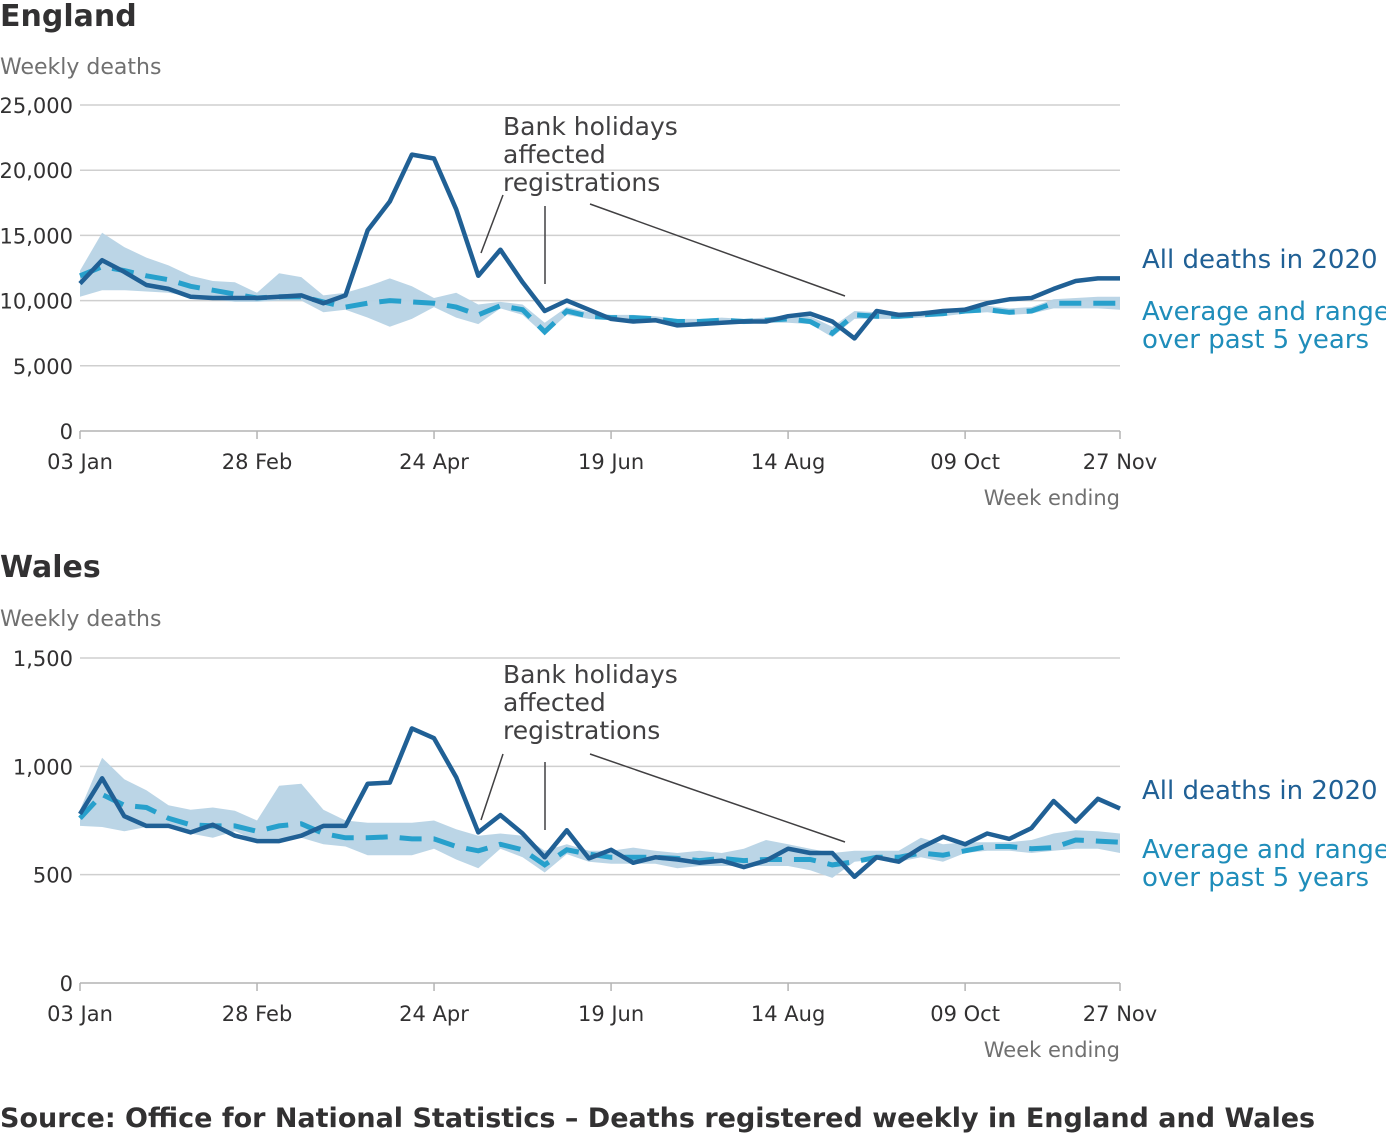 This screenshot has height=1137, width=1386. I want to click on england-x-tick-label: 28 Feb, so click(257, 462).